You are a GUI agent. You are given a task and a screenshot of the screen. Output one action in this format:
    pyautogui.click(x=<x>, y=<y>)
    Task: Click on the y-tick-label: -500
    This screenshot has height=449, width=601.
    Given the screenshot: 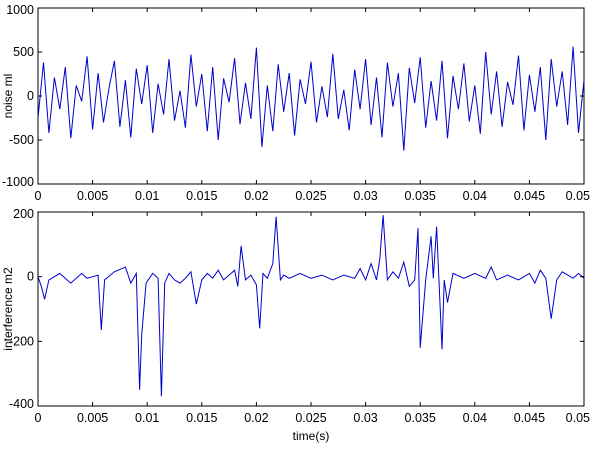 What is the action you would take?
    pyautogui.click(x=21, y=140)
    